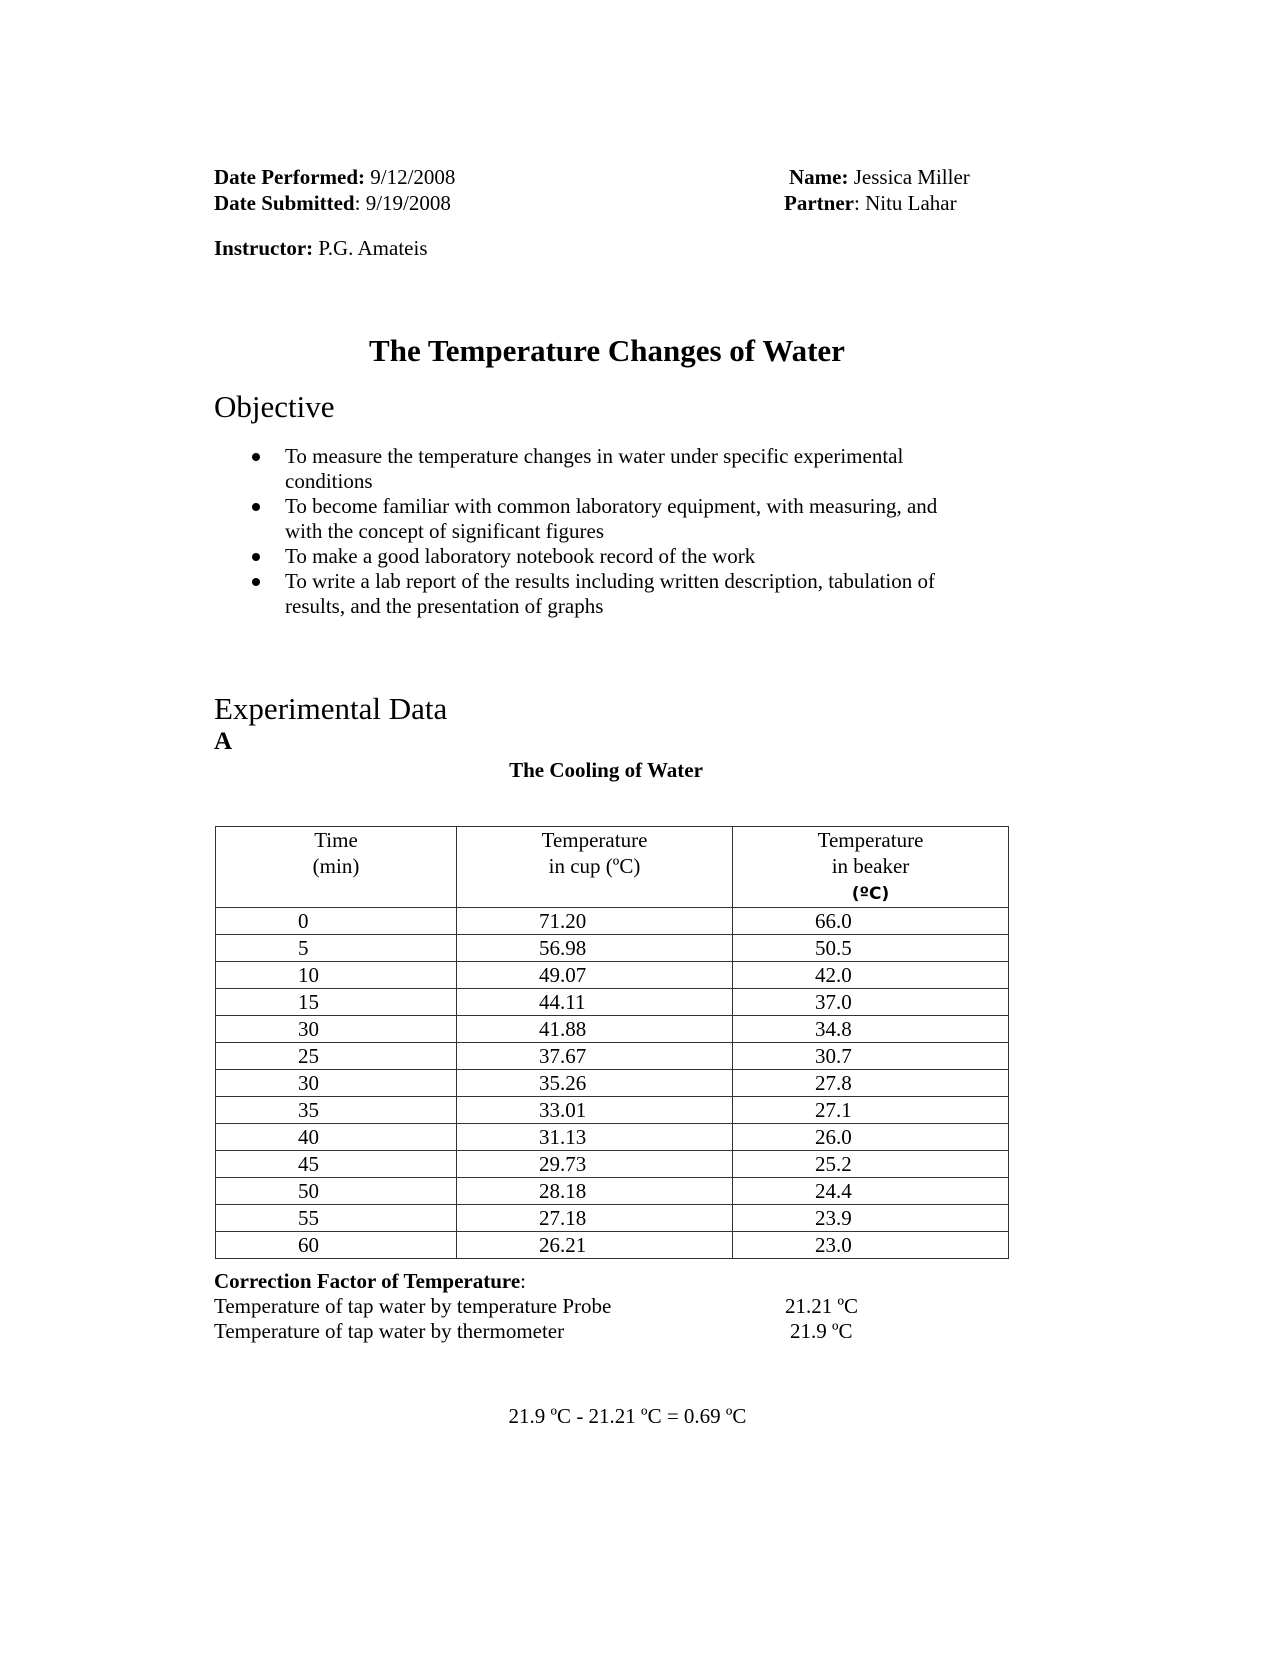 The image size is (1280, 1656). I want to click on table-row: 40 31.13 26.0, so click(612, 1137).